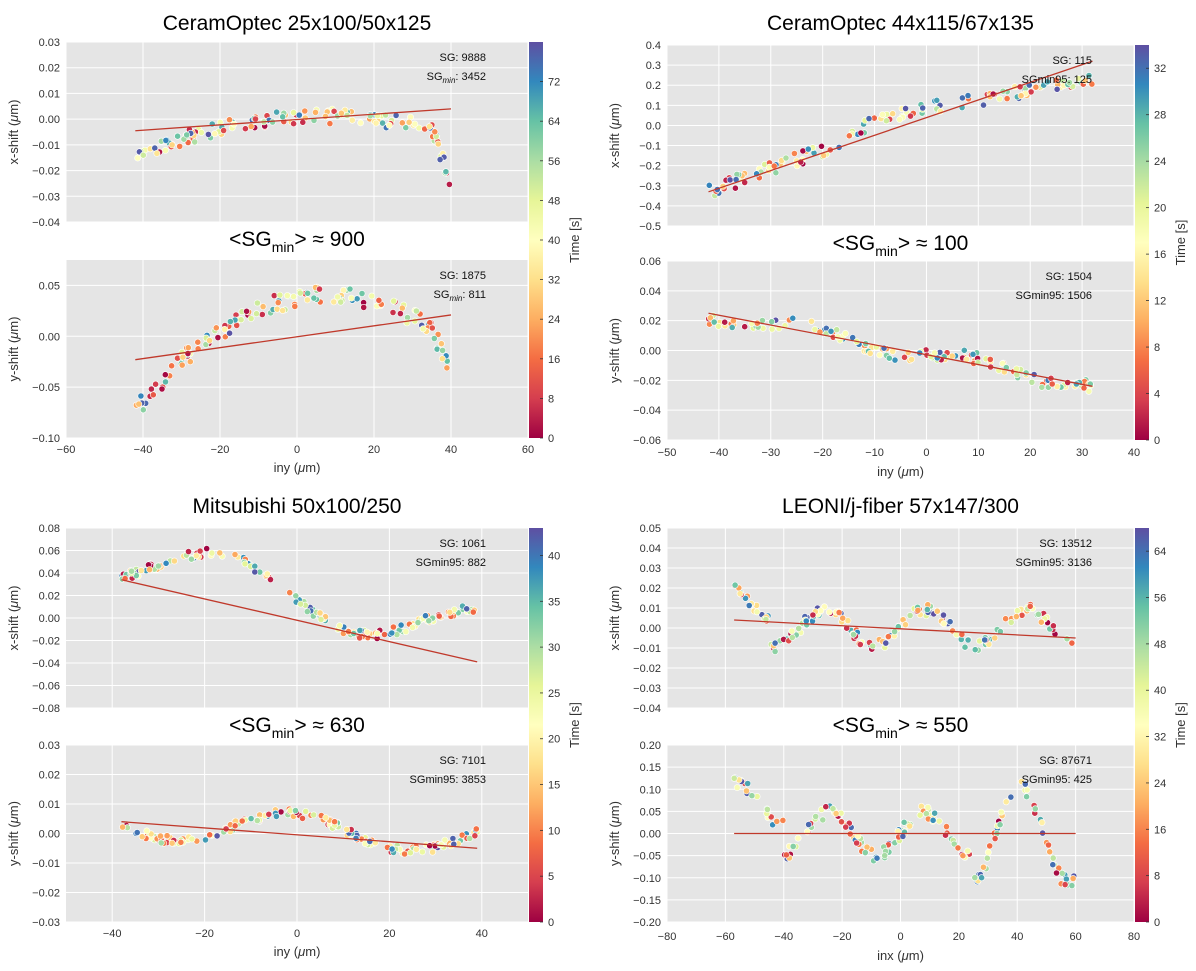 This screenshot has width=1196, height=971. Describe the element at coordinates (725, 937) in the screenshot. I see `x-tick-label: −60` at that location.